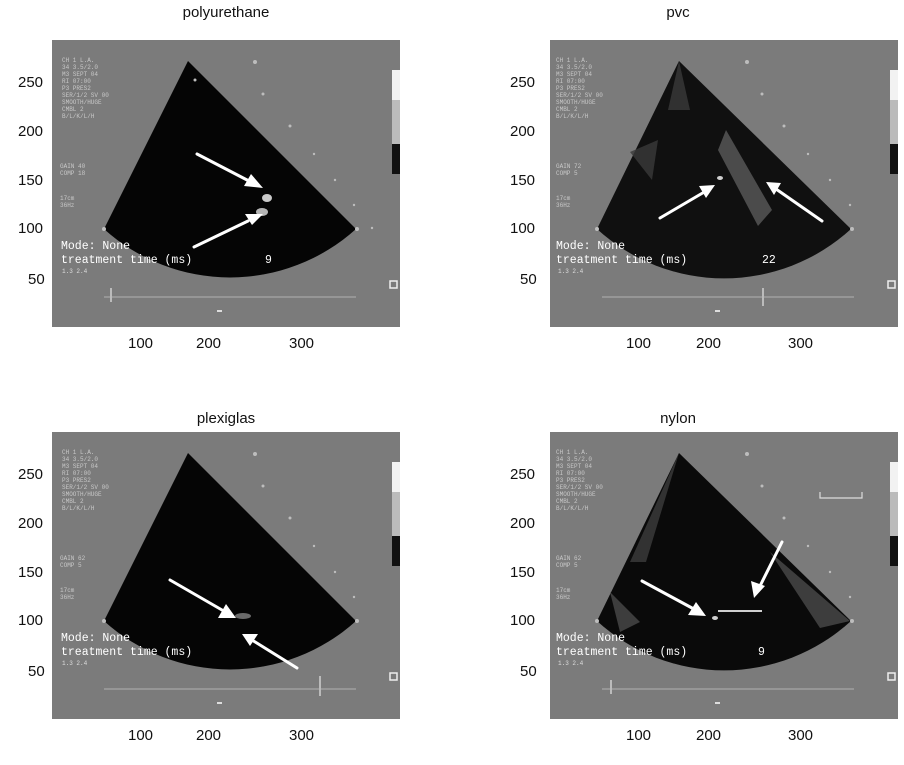  What do you see at coordinates (268, 260) in the screenshot?
I see `treatment-time-value: 9` at bounding box center [268, 260].